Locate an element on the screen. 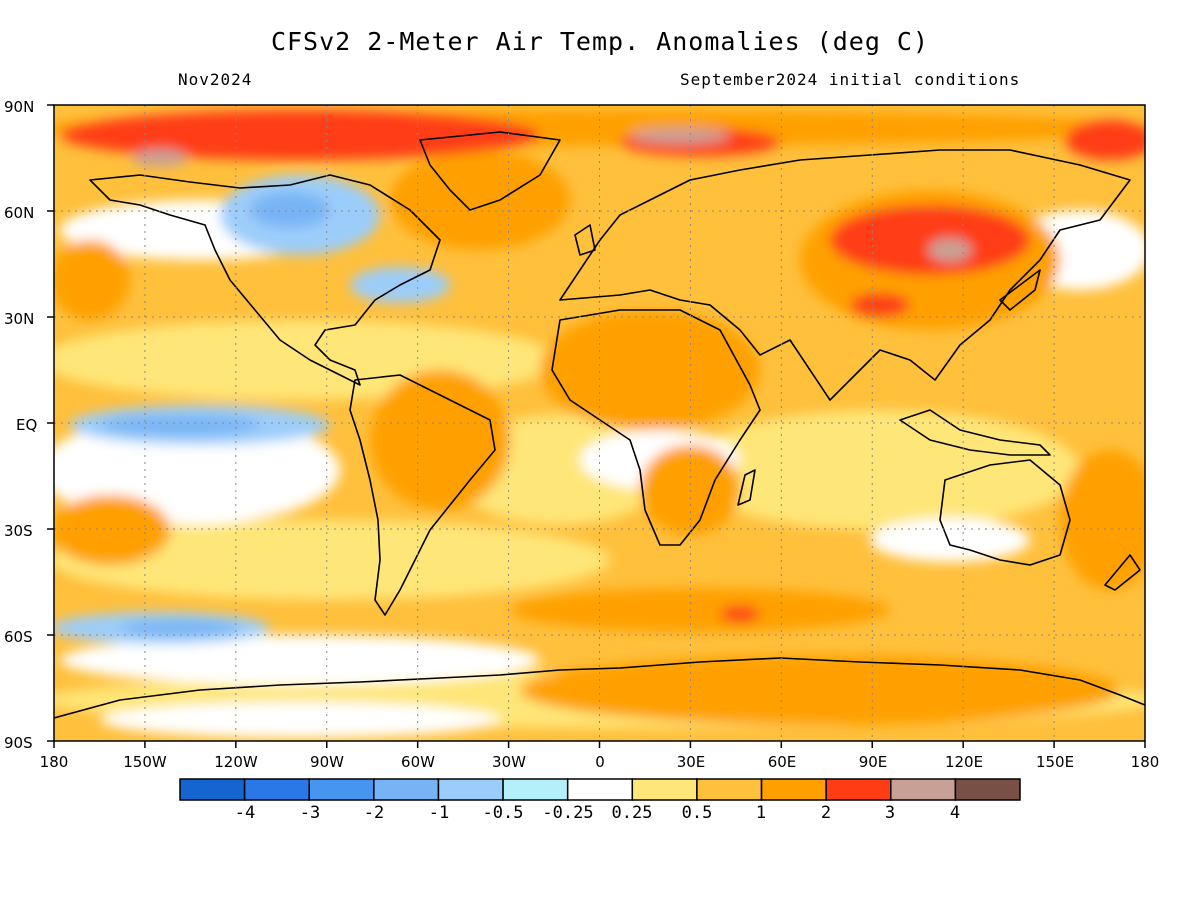 The height and width of the screenshot is (900, 1200). field-orange-antarctica-e is located at coordinates (820, 690).